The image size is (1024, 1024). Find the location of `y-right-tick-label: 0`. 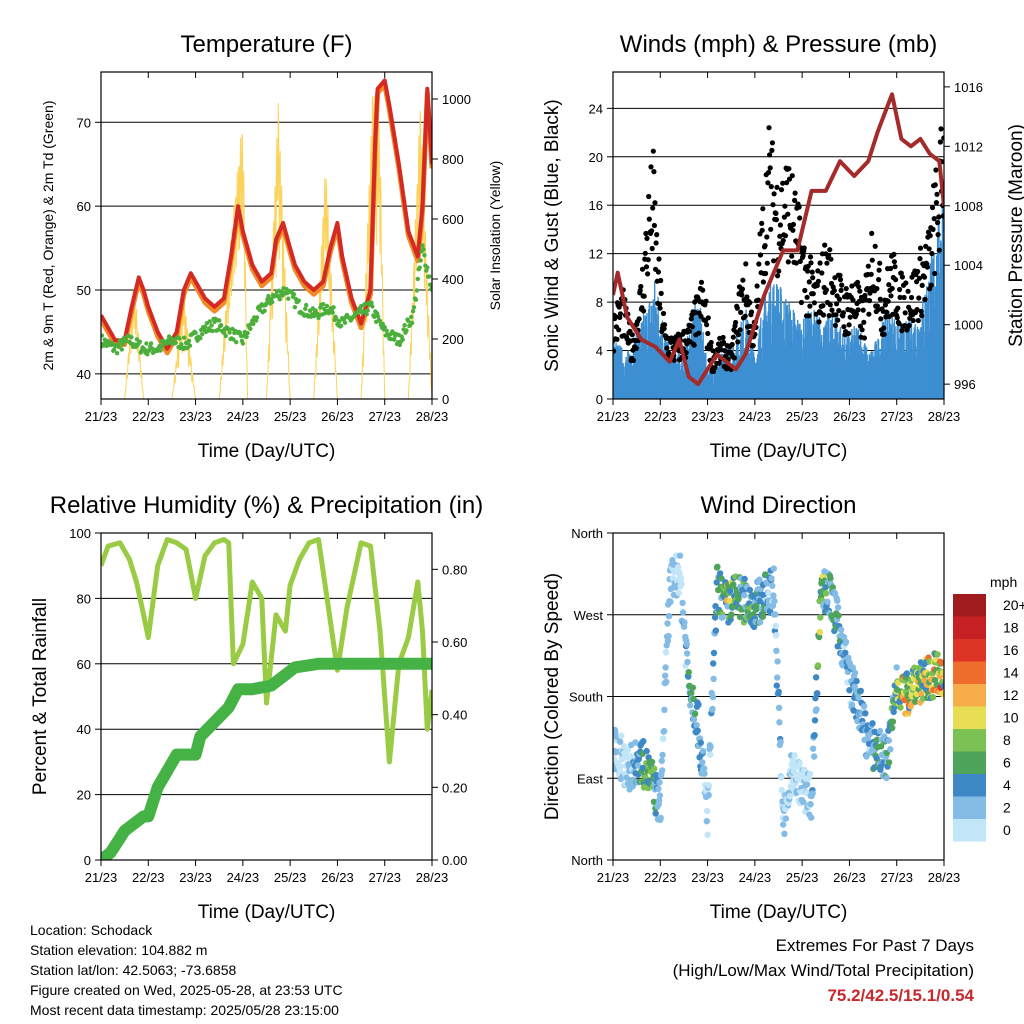

y-right-tick-label: 0 is located at coordinates (445, 399).